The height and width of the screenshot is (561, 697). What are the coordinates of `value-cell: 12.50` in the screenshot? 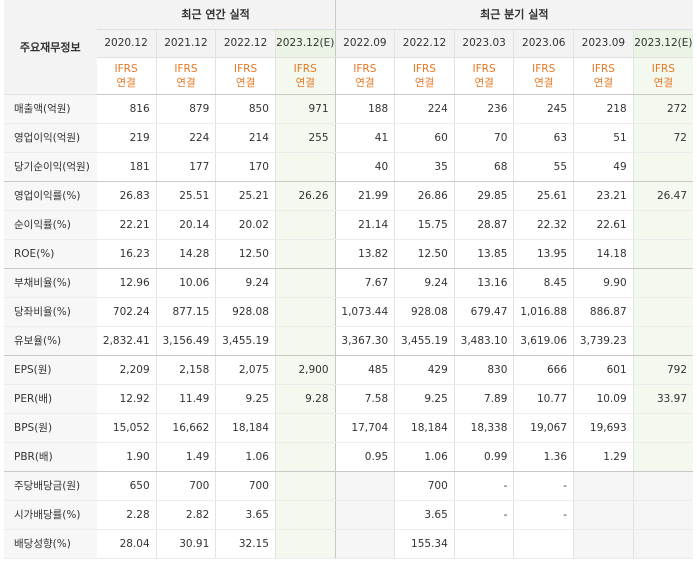 It's located at (424, 254).